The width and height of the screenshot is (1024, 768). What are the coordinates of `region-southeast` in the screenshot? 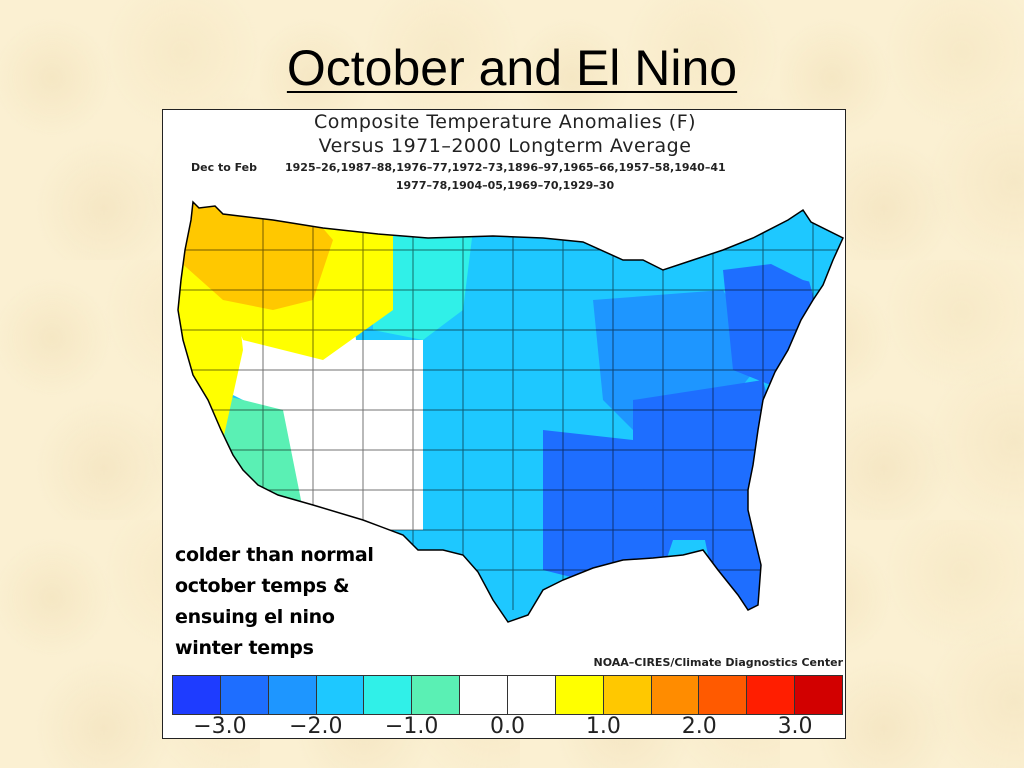 It's located at (708, 460).